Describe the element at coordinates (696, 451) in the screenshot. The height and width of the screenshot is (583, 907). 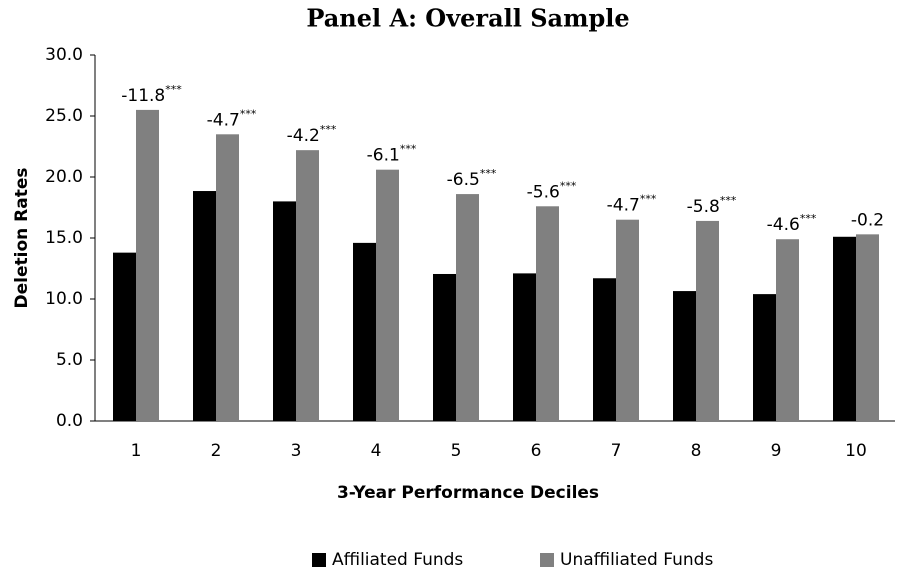
I see `x-tick-label: 8` at that location.